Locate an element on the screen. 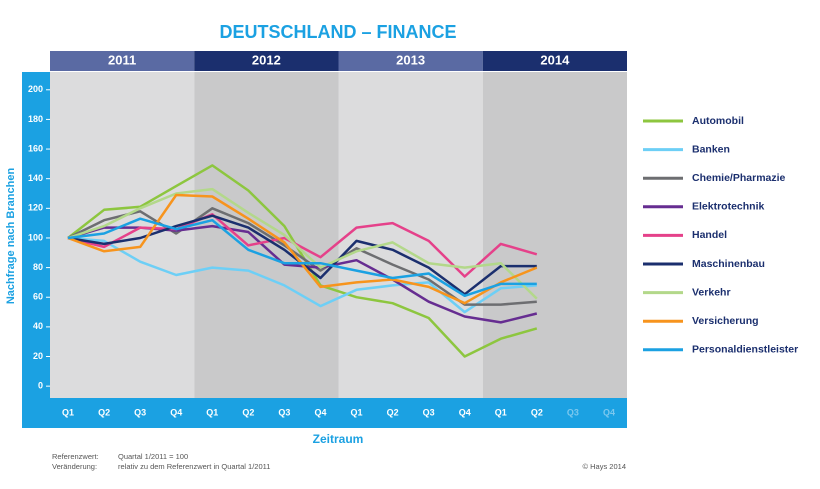 The width and height of the screenshot is (820, 489). x-axis-label: Zeitraum is located at coordinates (338, 439).